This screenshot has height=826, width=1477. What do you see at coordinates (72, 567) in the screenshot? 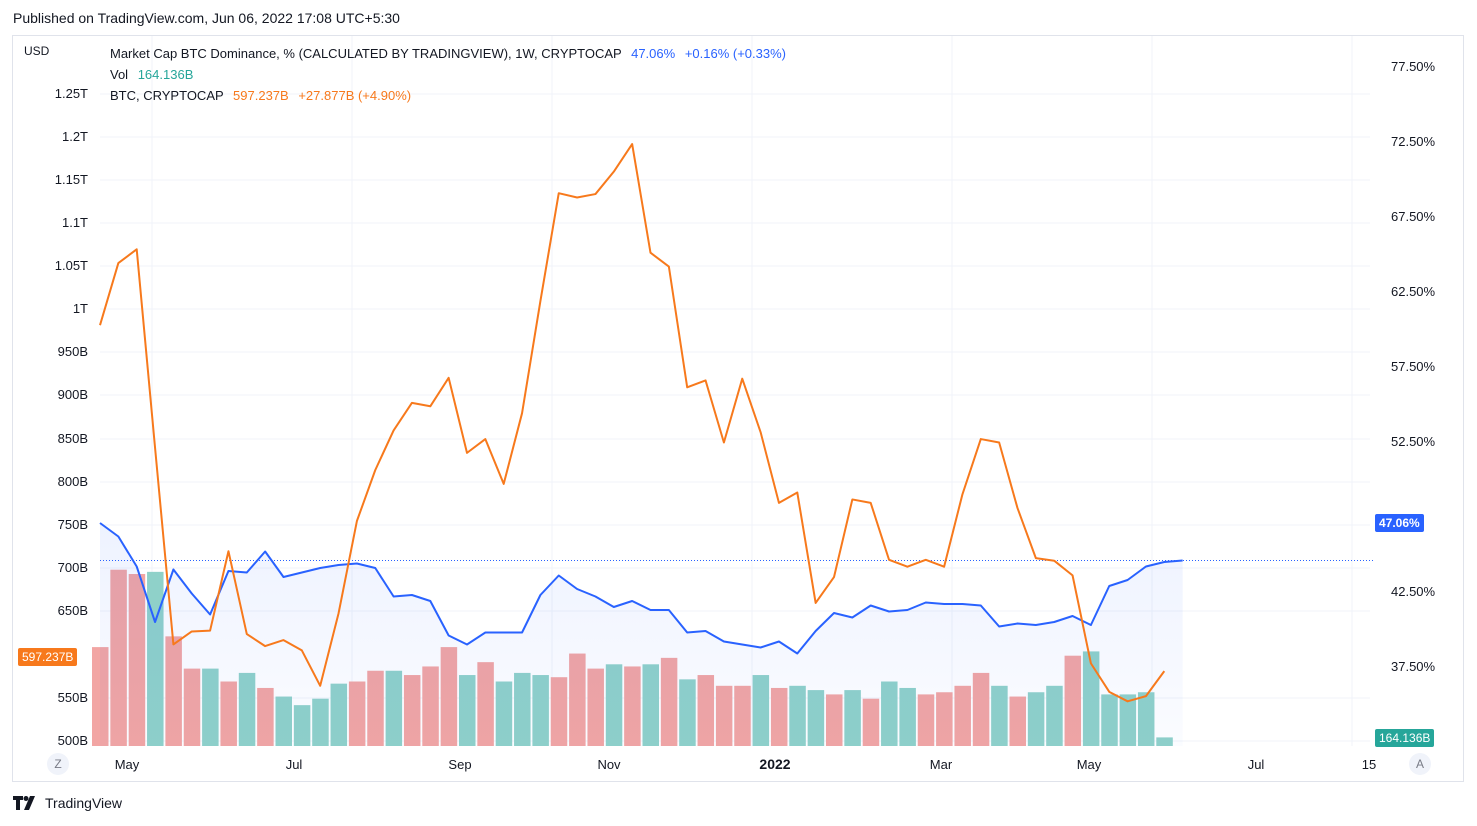
I see `left-tick: 700B` at bounding box center [72, 567].